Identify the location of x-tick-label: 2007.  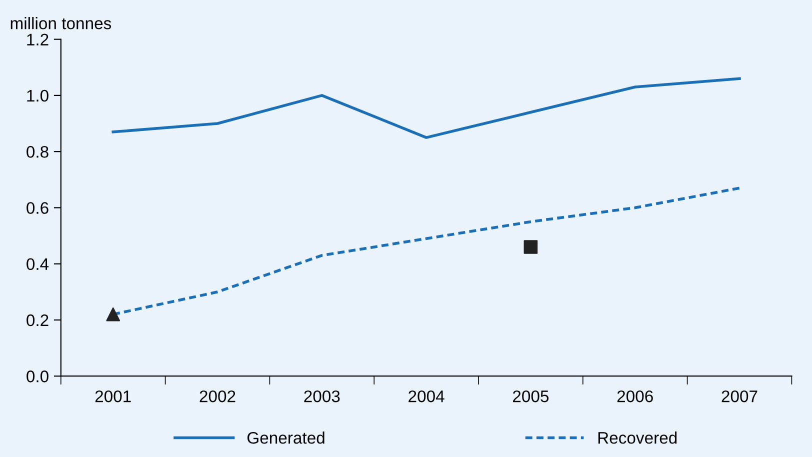
(740, 396).